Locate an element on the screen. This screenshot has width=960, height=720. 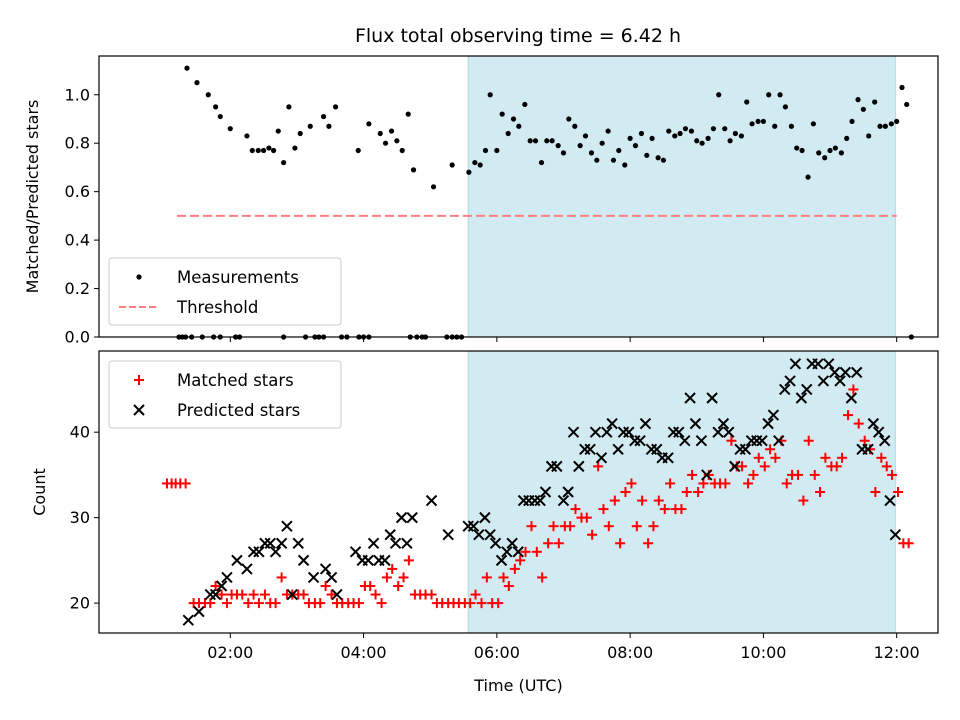
y-tick-label: 0.8 is located at coordinates (77, 143).